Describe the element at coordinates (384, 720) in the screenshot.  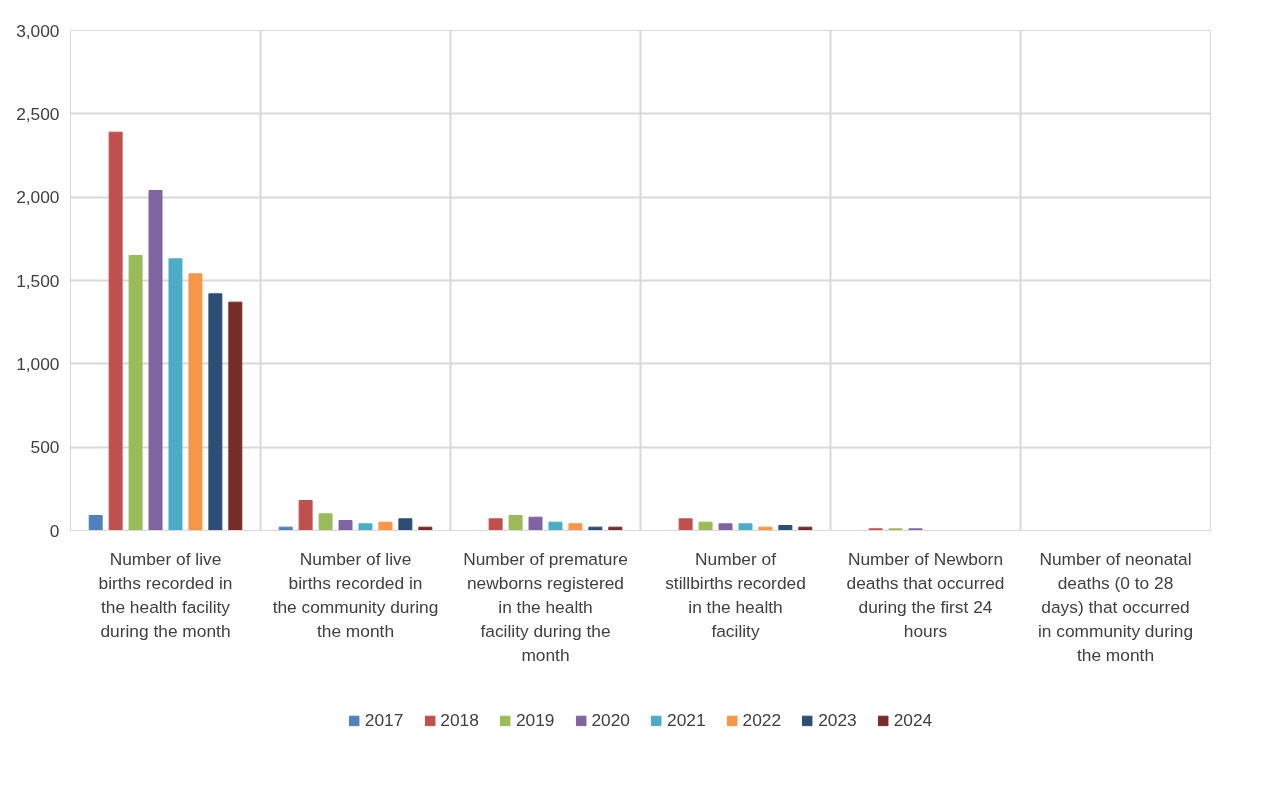
I see `legend-label: 2017` at that location.